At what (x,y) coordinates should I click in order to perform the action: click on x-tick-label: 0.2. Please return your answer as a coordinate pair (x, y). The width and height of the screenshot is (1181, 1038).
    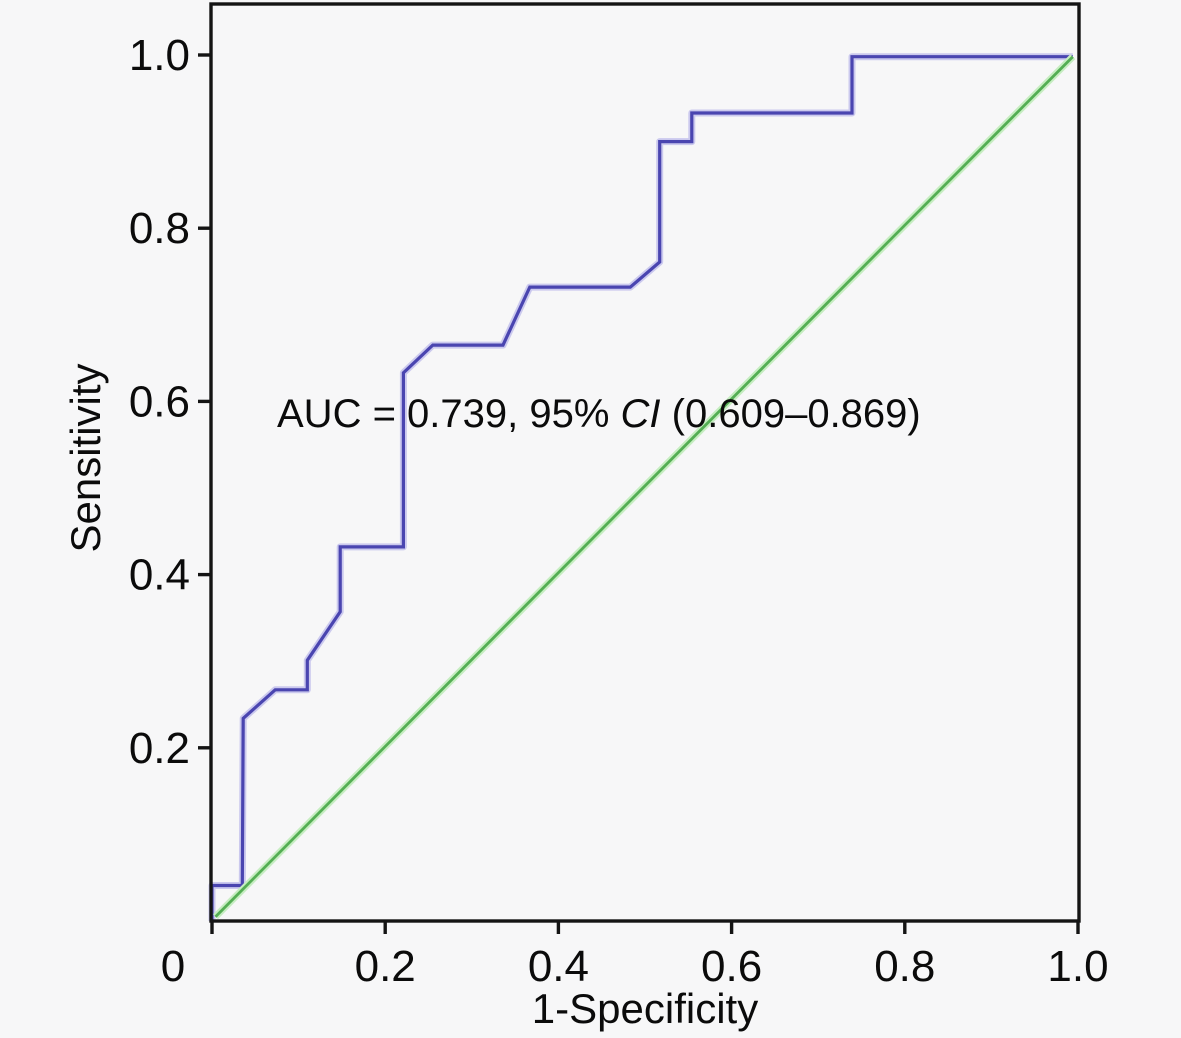
    Looking at the image, I should click on (385, 966).